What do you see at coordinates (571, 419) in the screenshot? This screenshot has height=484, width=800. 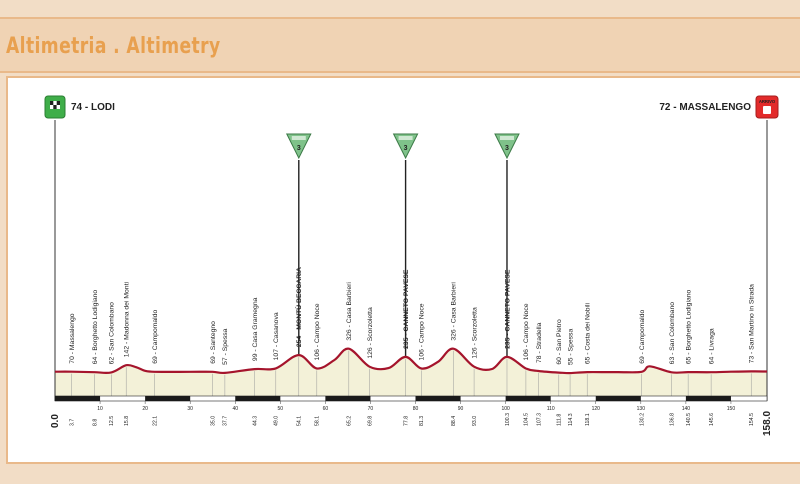 I see `waypoint-km-label: 114.3` at bounding box center [571, 419].